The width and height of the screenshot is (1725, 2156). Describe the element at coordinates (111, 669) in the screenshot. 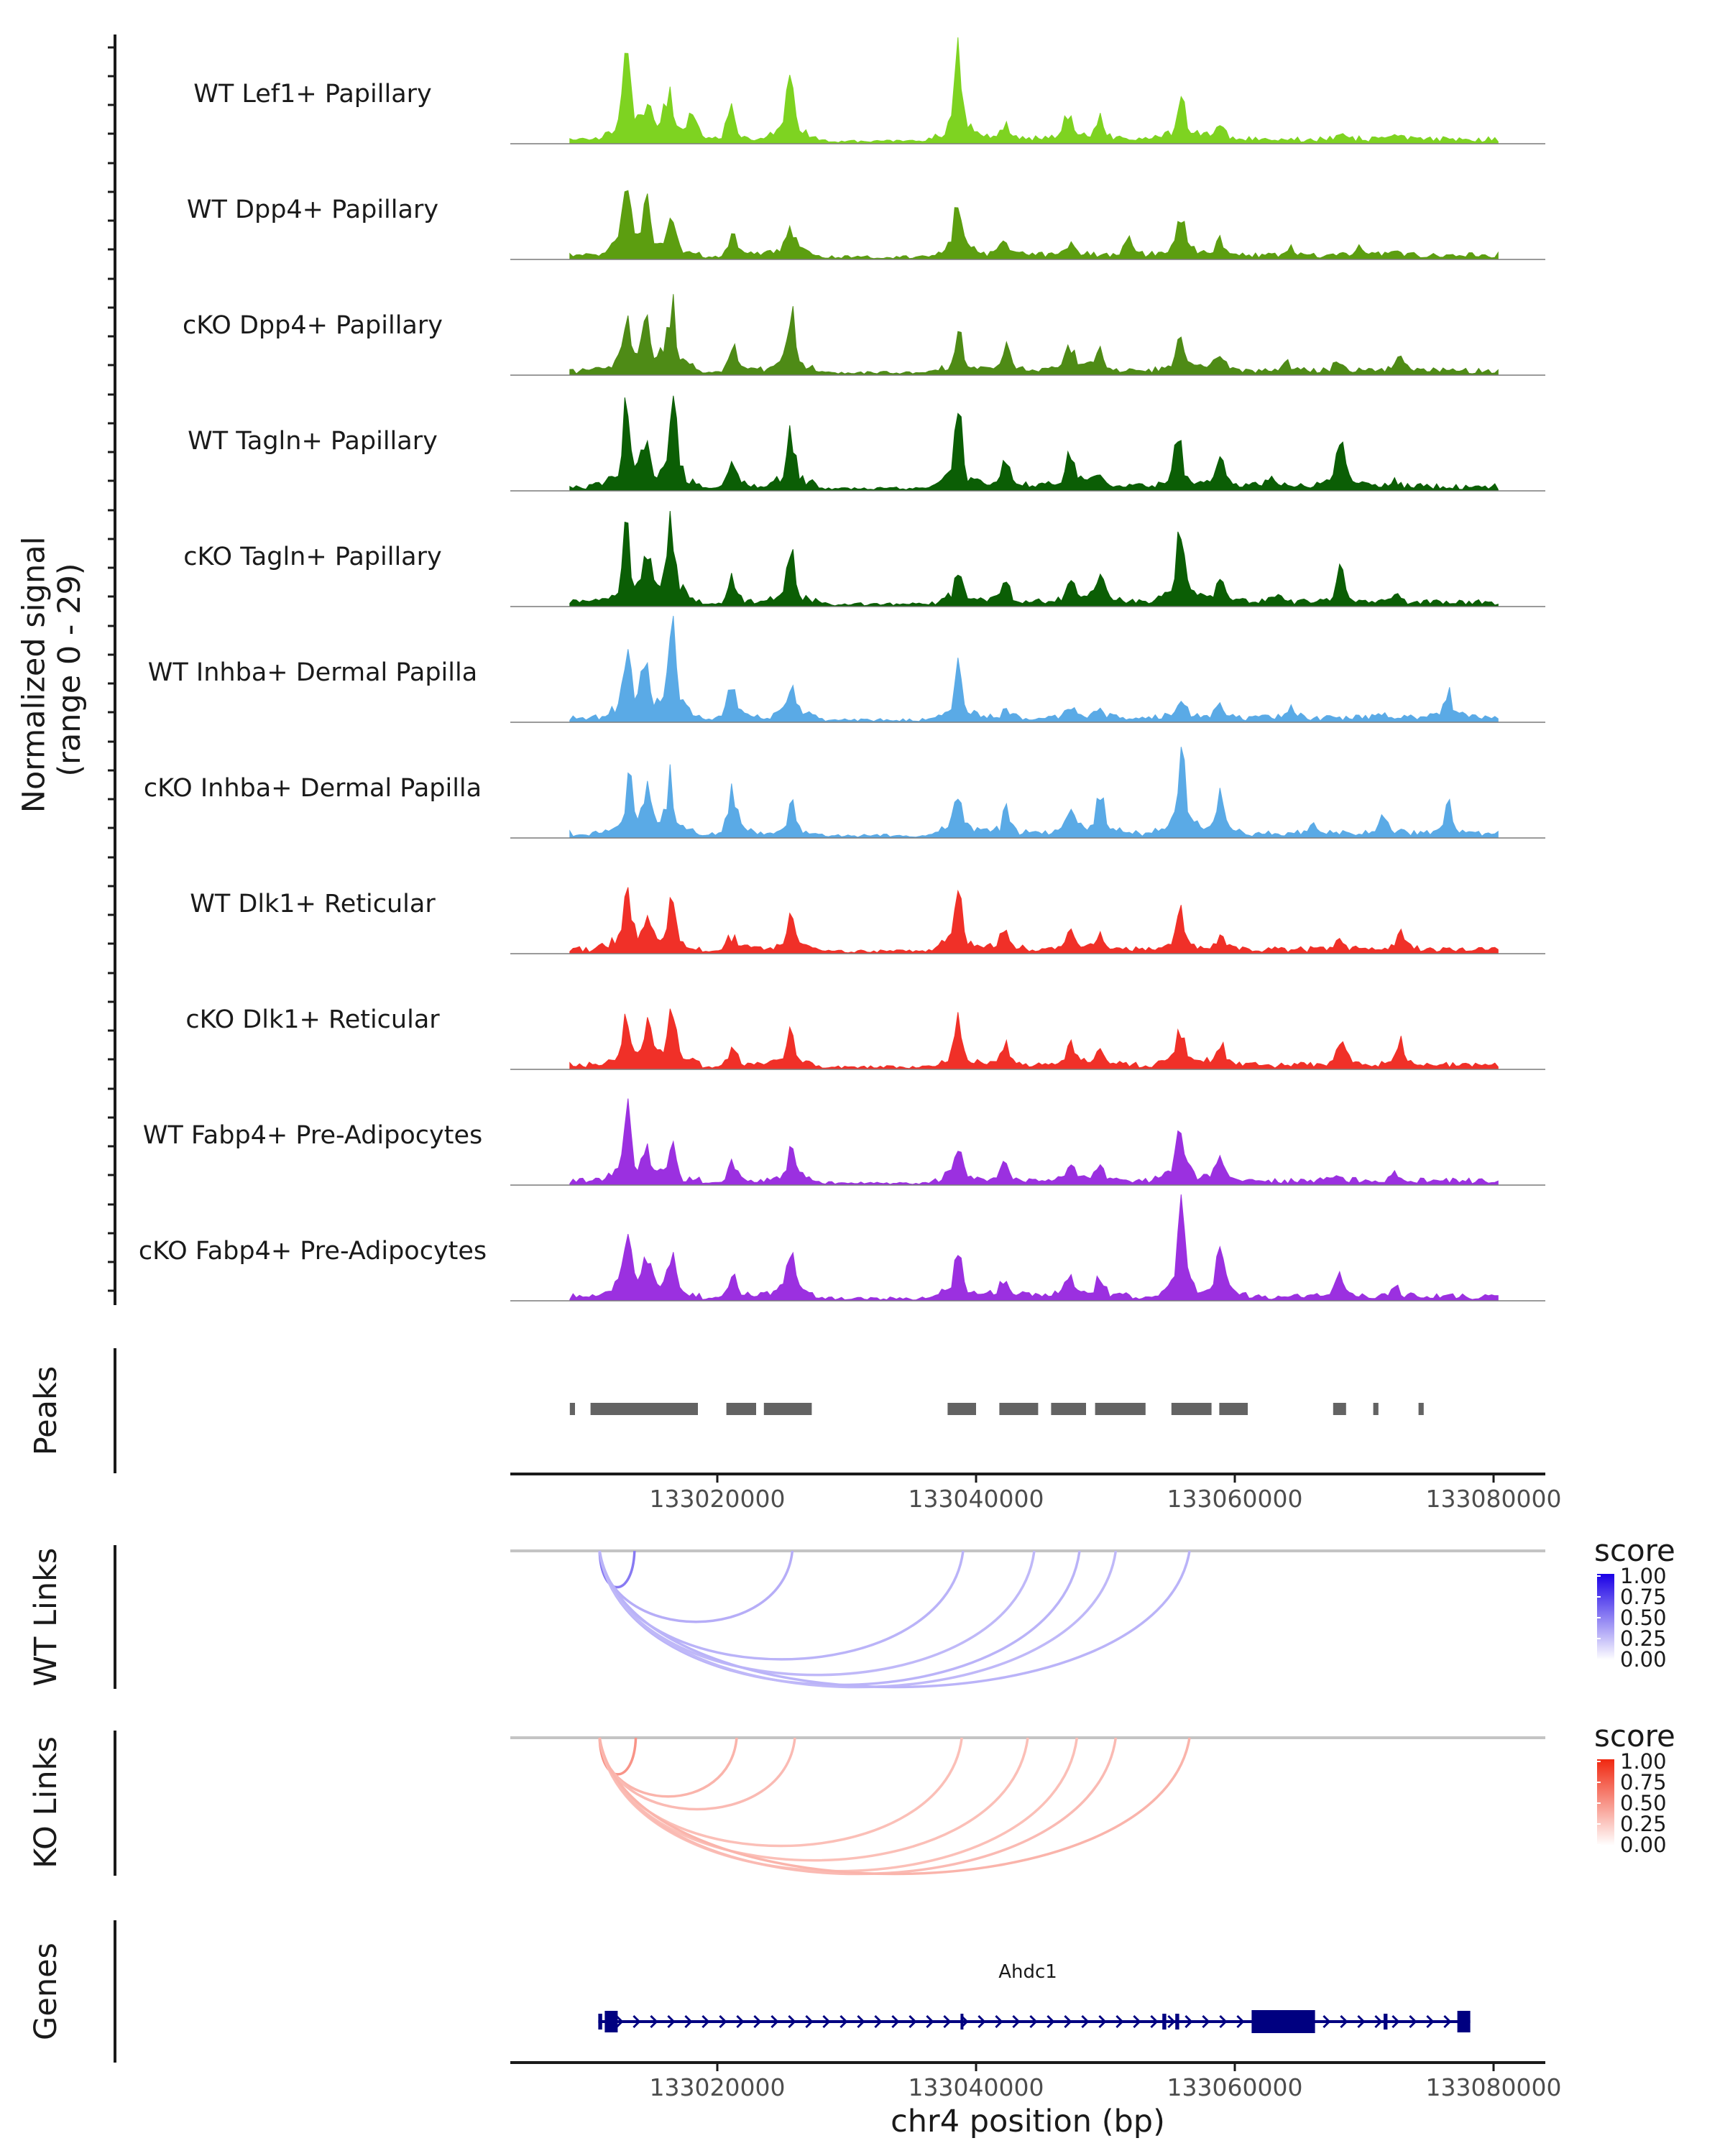

I see `coverage-y-axis-ticks` at that location.